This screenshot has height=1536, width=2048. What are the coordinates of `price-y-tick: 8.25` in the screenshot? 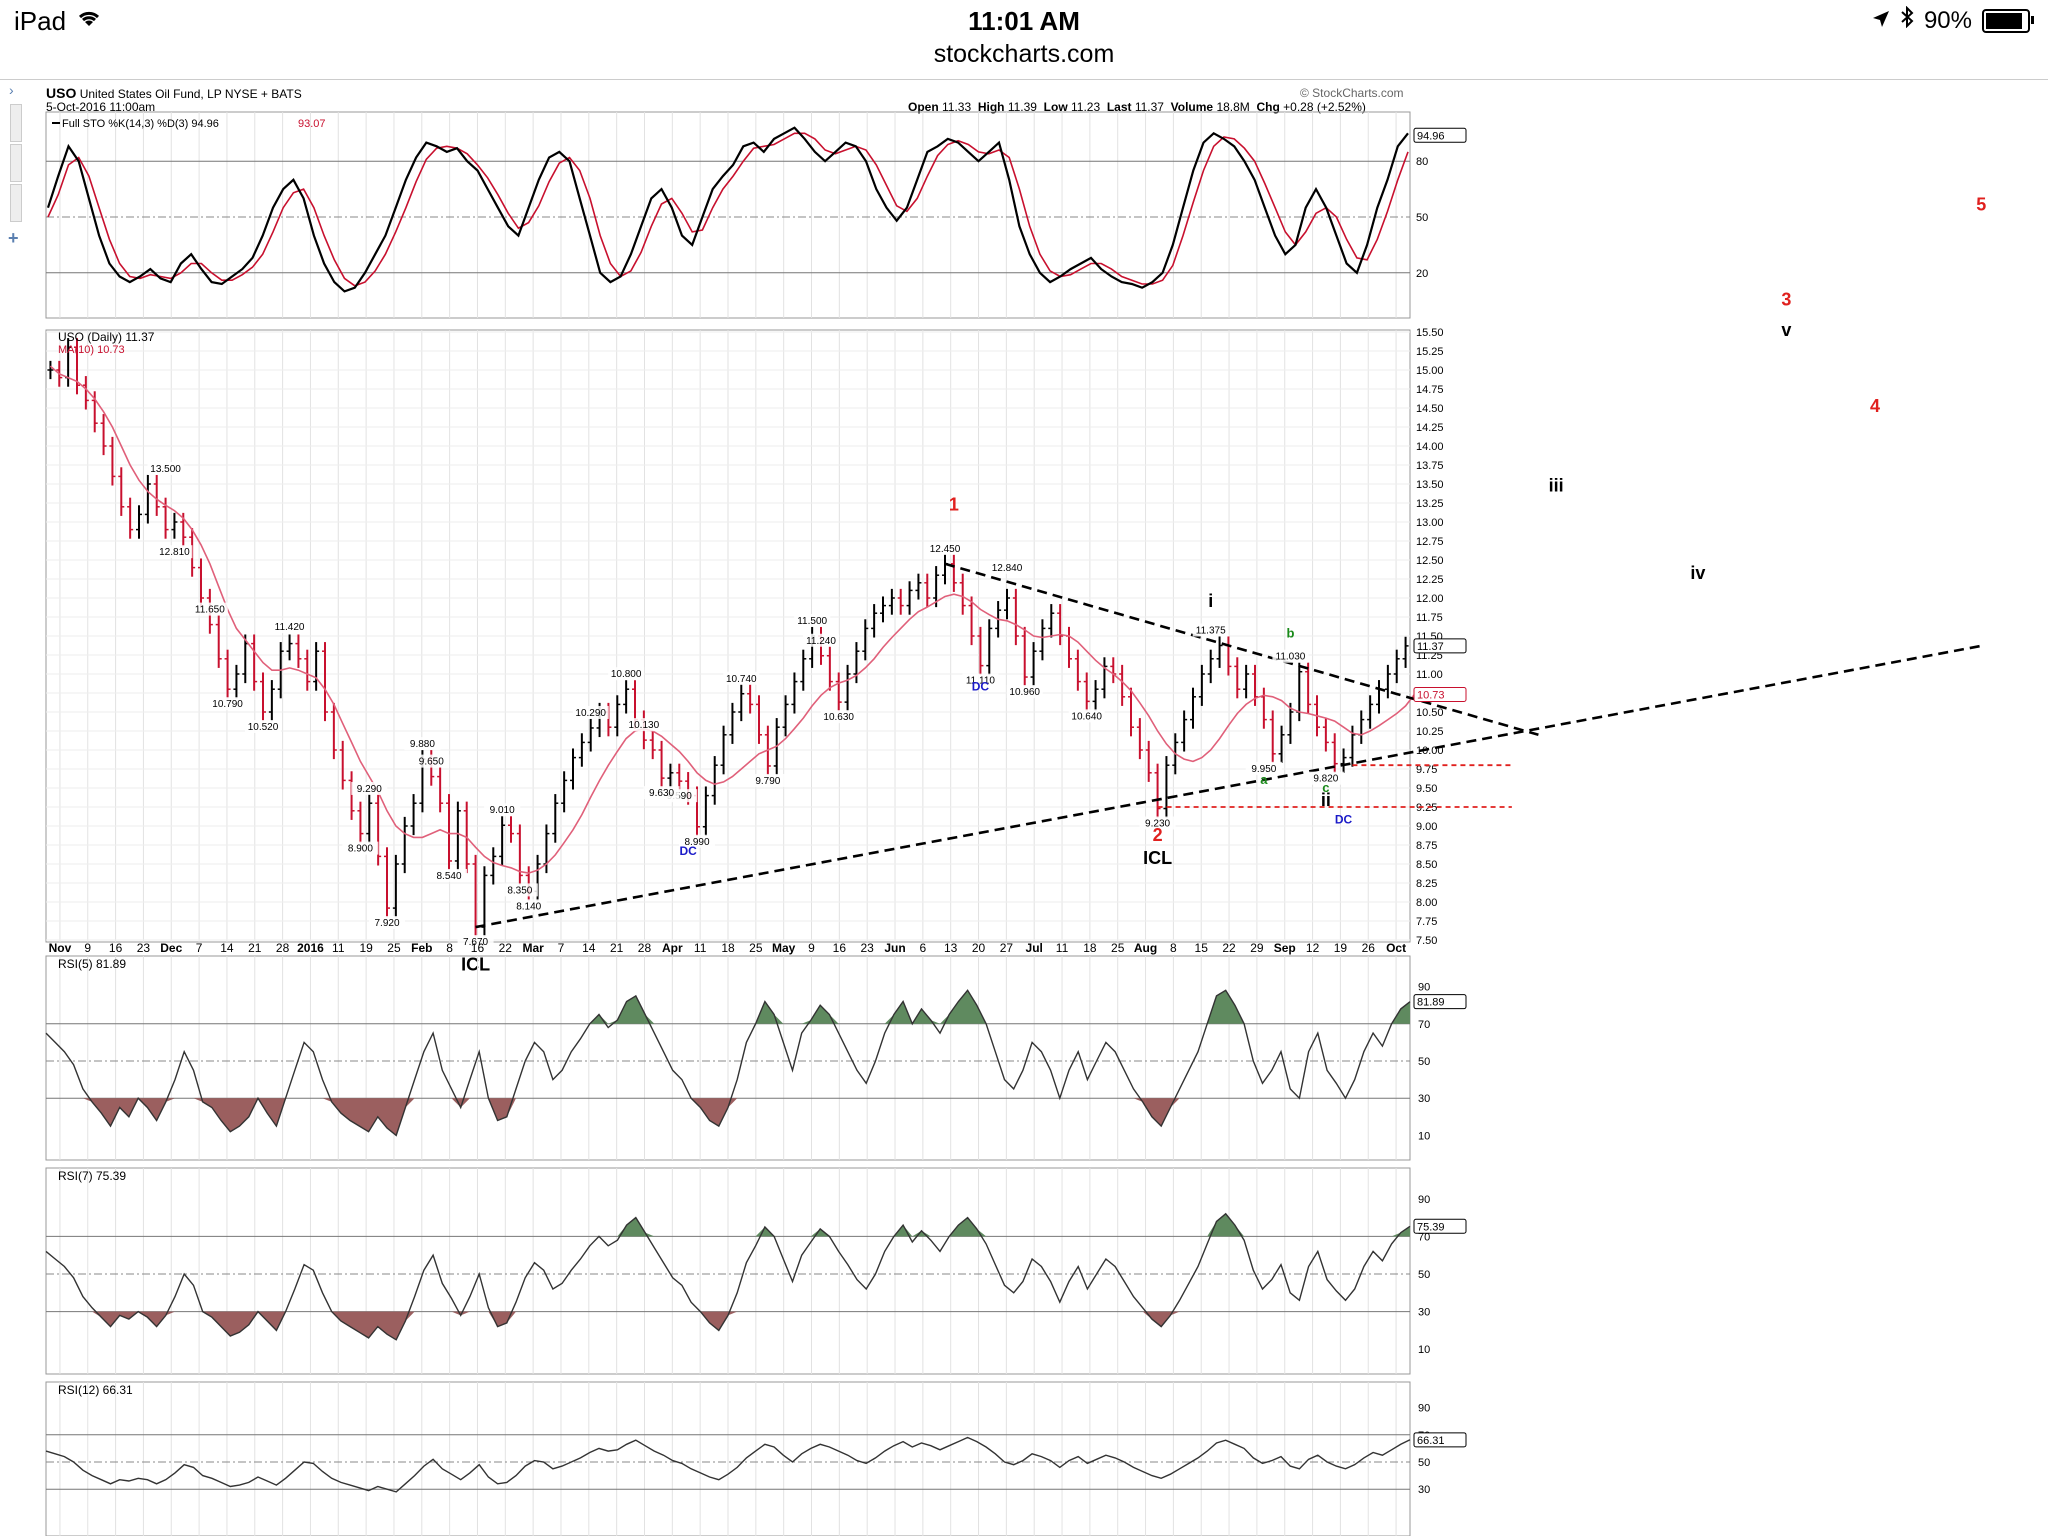 It's located at (1426, 884).